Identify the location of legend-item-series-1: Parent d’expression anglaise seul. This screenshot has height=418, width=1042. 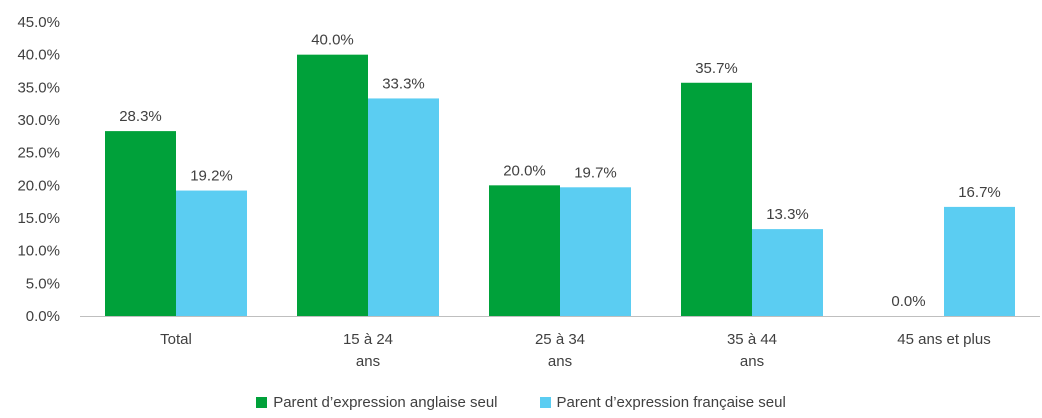
(377, 402).